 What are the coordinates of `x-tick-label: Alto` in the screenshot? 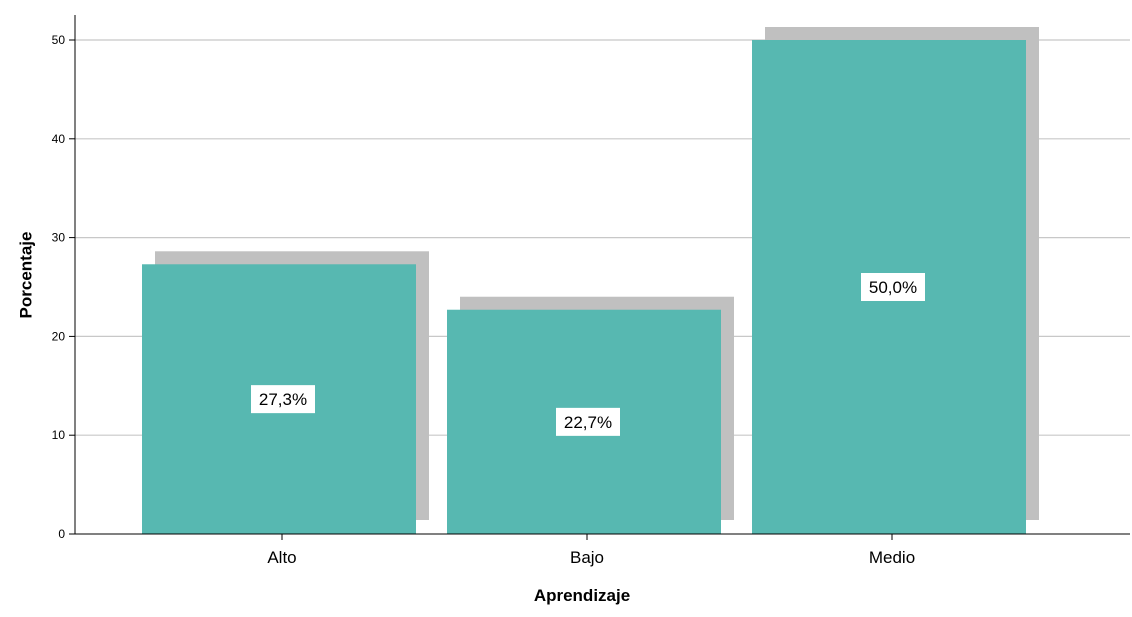 It's located at (281, 557).